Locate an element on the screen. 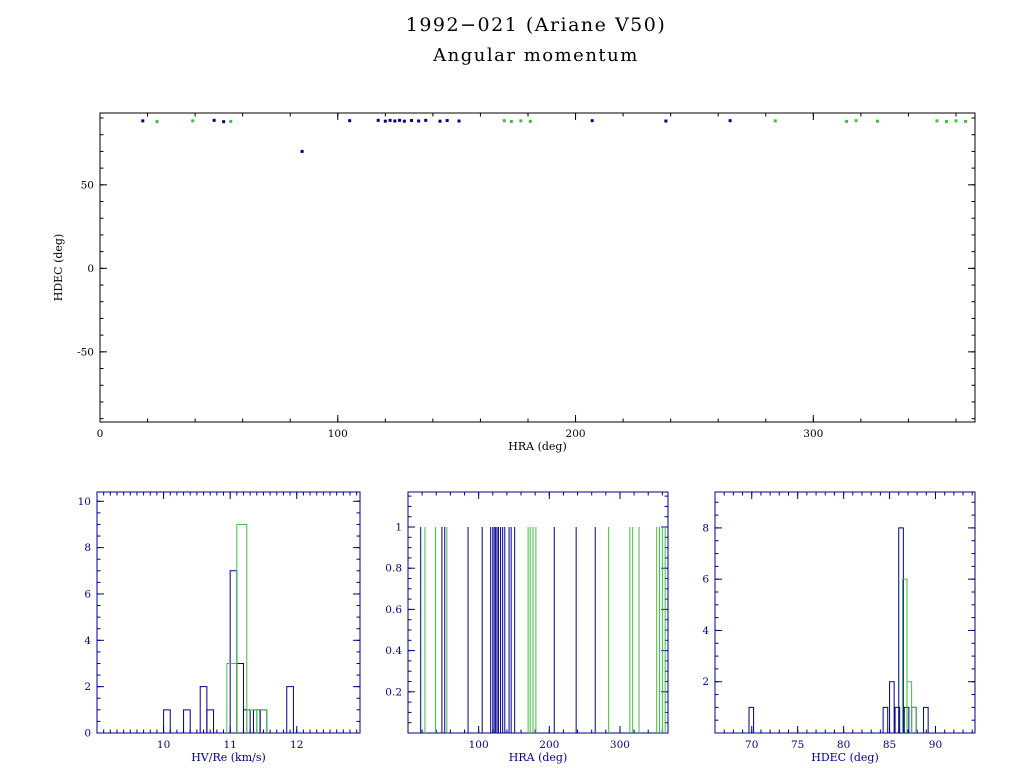 This screenshot has height=768, width=1024. svg-text: 0.8 is located at coordinates (393, 569).